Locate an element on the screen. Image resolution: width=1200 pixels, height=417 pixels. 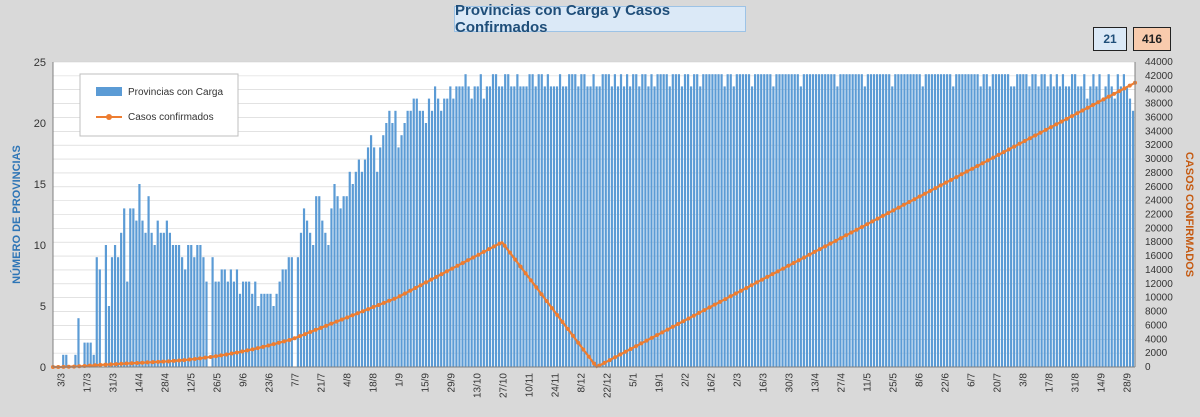
right-tick-label: 32000 is located at coordinates (1159, 145).